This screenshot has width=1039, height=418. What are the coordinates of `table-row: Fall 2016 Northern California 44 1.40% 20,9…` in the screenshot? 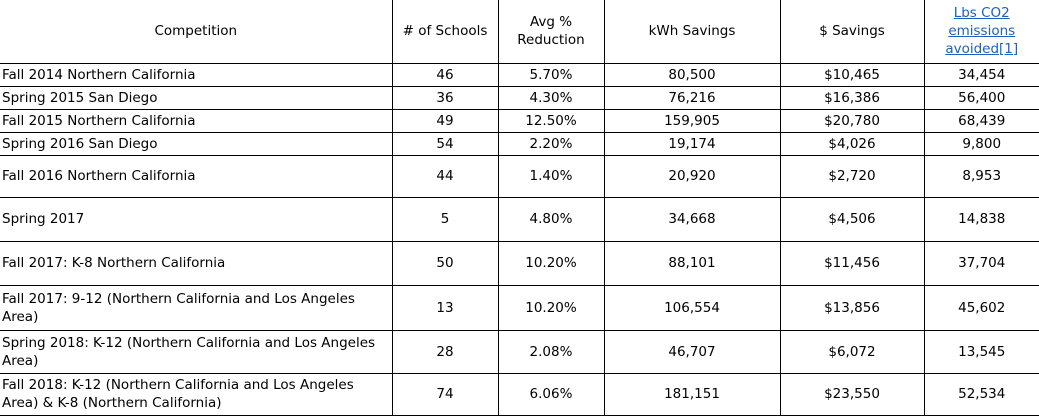 It's located at (519, 176).